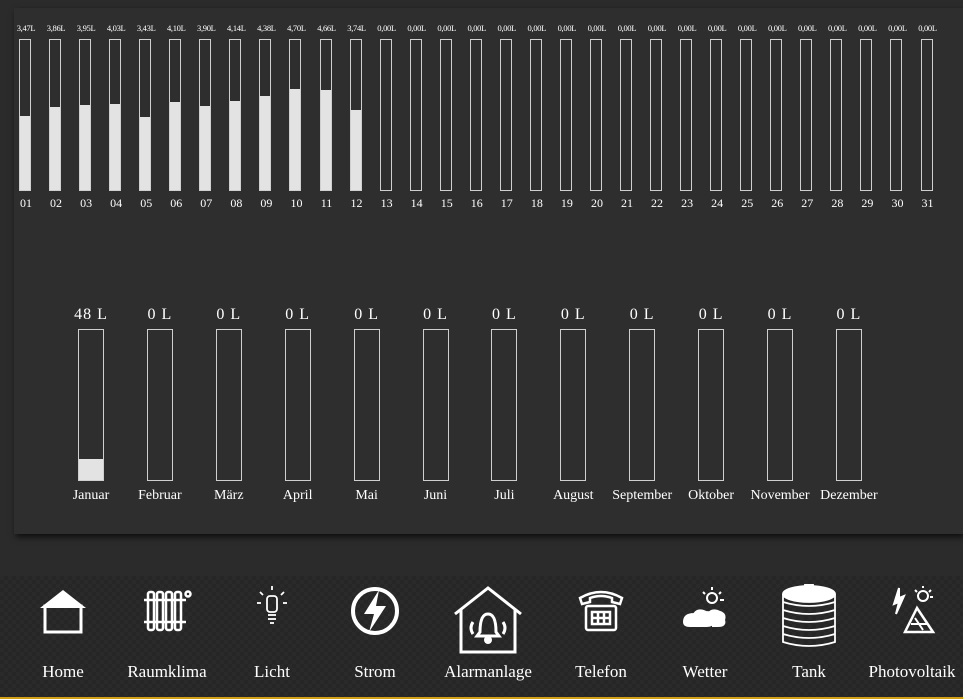 This screenshot has width=963, height=699. What do you see at coordinates (705, 633) in the screenshot?
I see `nav-item-wetter: Wetter` at bounding box center [705, 633].